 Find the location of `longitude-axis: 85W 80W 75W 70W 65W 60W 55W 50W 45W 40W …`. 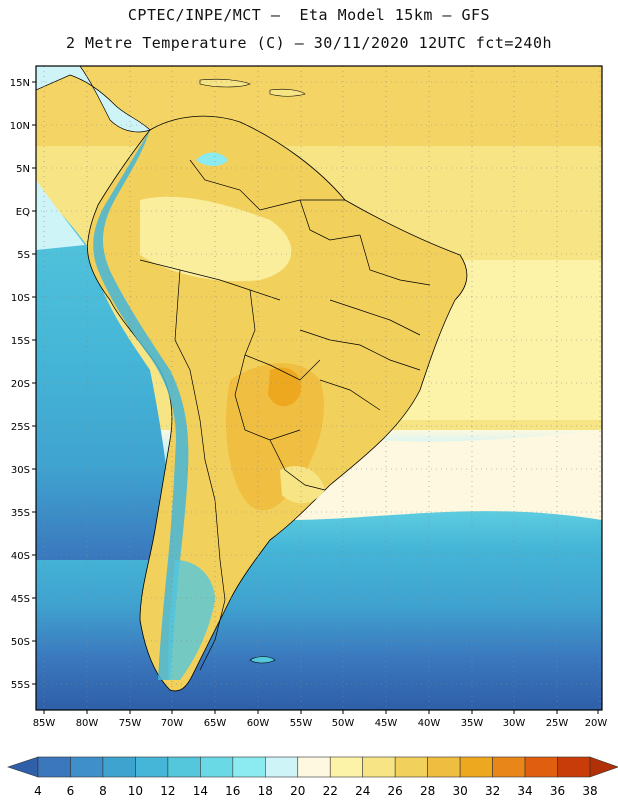

longitude-axis: 85W 80W 75W 70W 65W 60W 55W 50W 45W 40W … is located at coordinates (320, 719).